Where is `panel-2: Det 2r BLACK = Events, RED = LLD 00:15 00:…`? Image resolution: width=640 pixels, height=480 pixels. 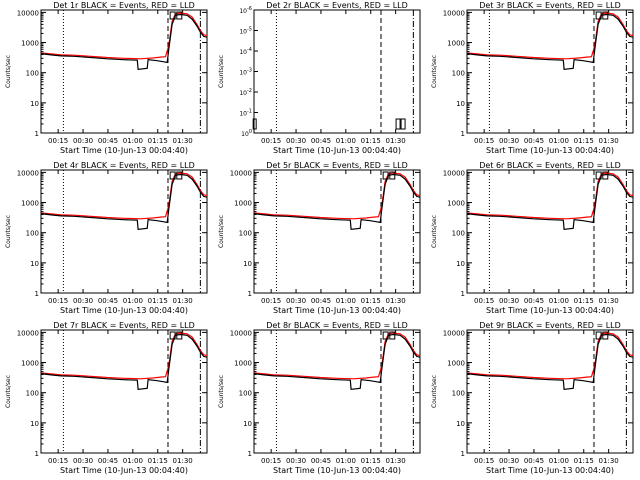 panel-2: Det 2r BLACK = Events, RED = LLD 00:15 00:… is located at coordinates (319, 78).